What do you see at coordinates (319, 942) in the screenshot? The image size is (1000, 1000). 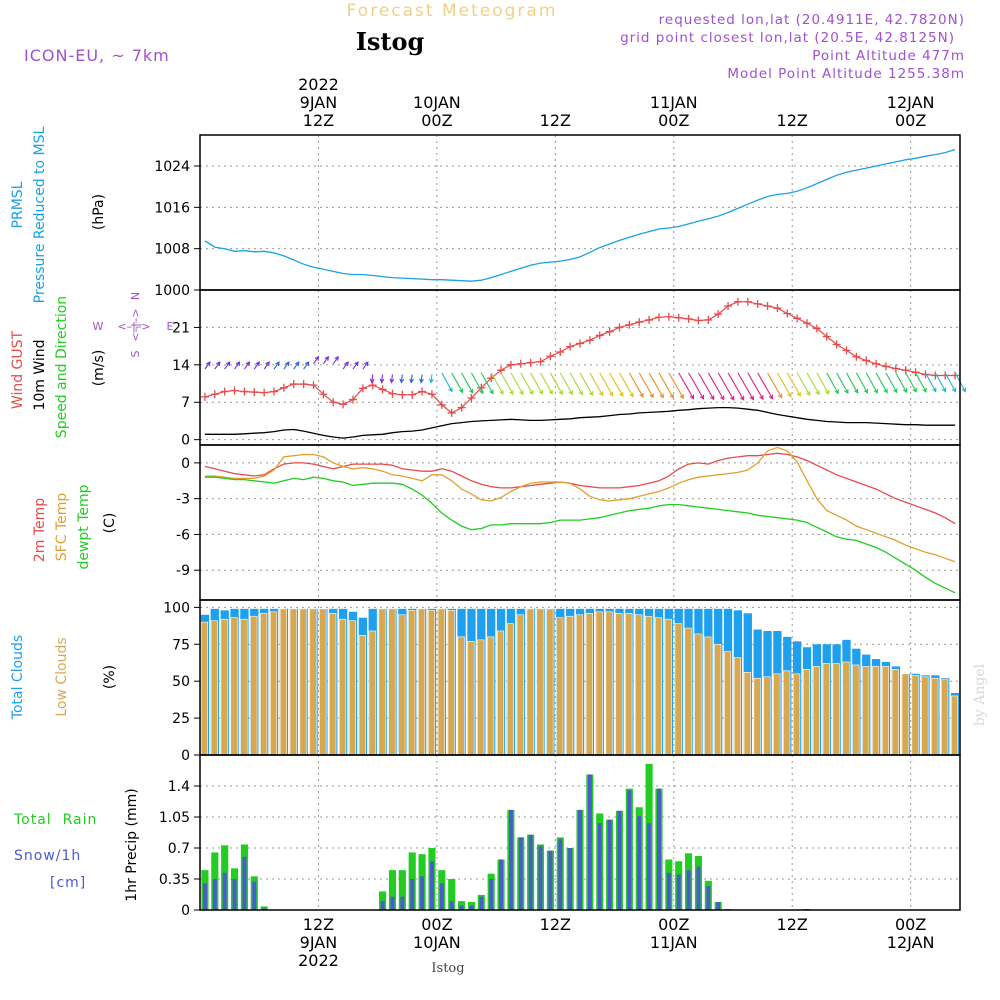 I see `bottom-time-label-0-1: 9JAN` at bounding box center [319, 942].